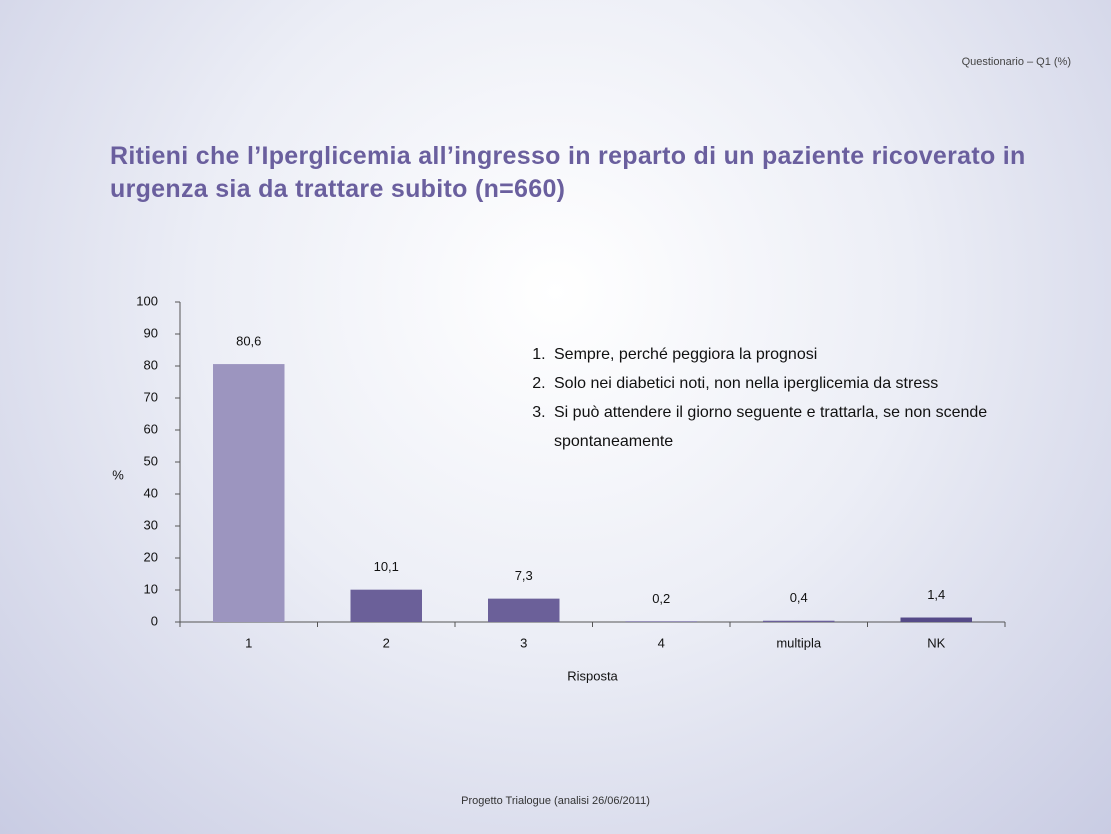 The width and height of the screenshot is (1111, 834). Describe the element at coordinates (523, 642) in the screenshot. I see `x-tick-label: 3` at that location.